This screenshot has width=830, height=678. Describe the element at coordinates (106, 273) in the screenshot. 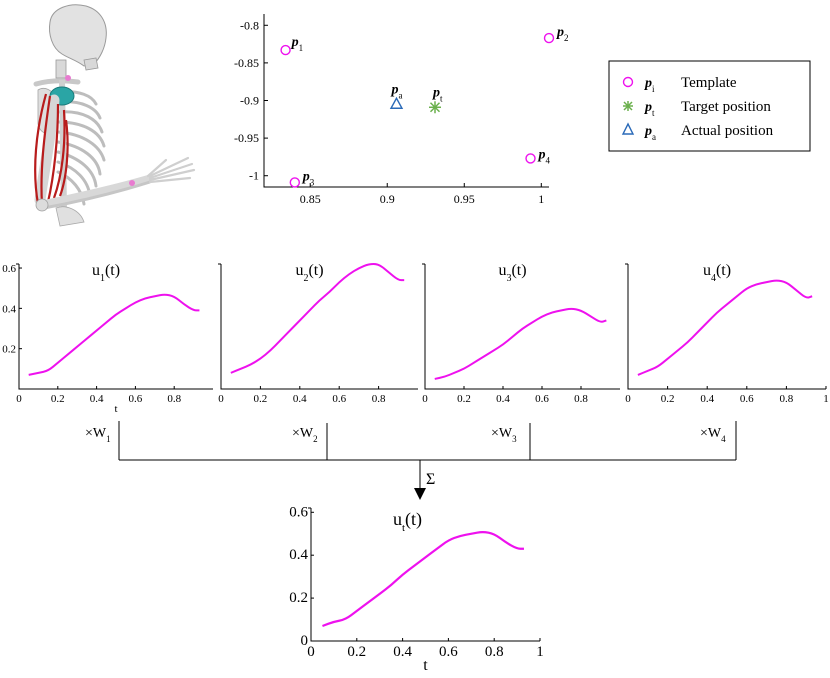

I see `chart-title: u1(t)` at that location.